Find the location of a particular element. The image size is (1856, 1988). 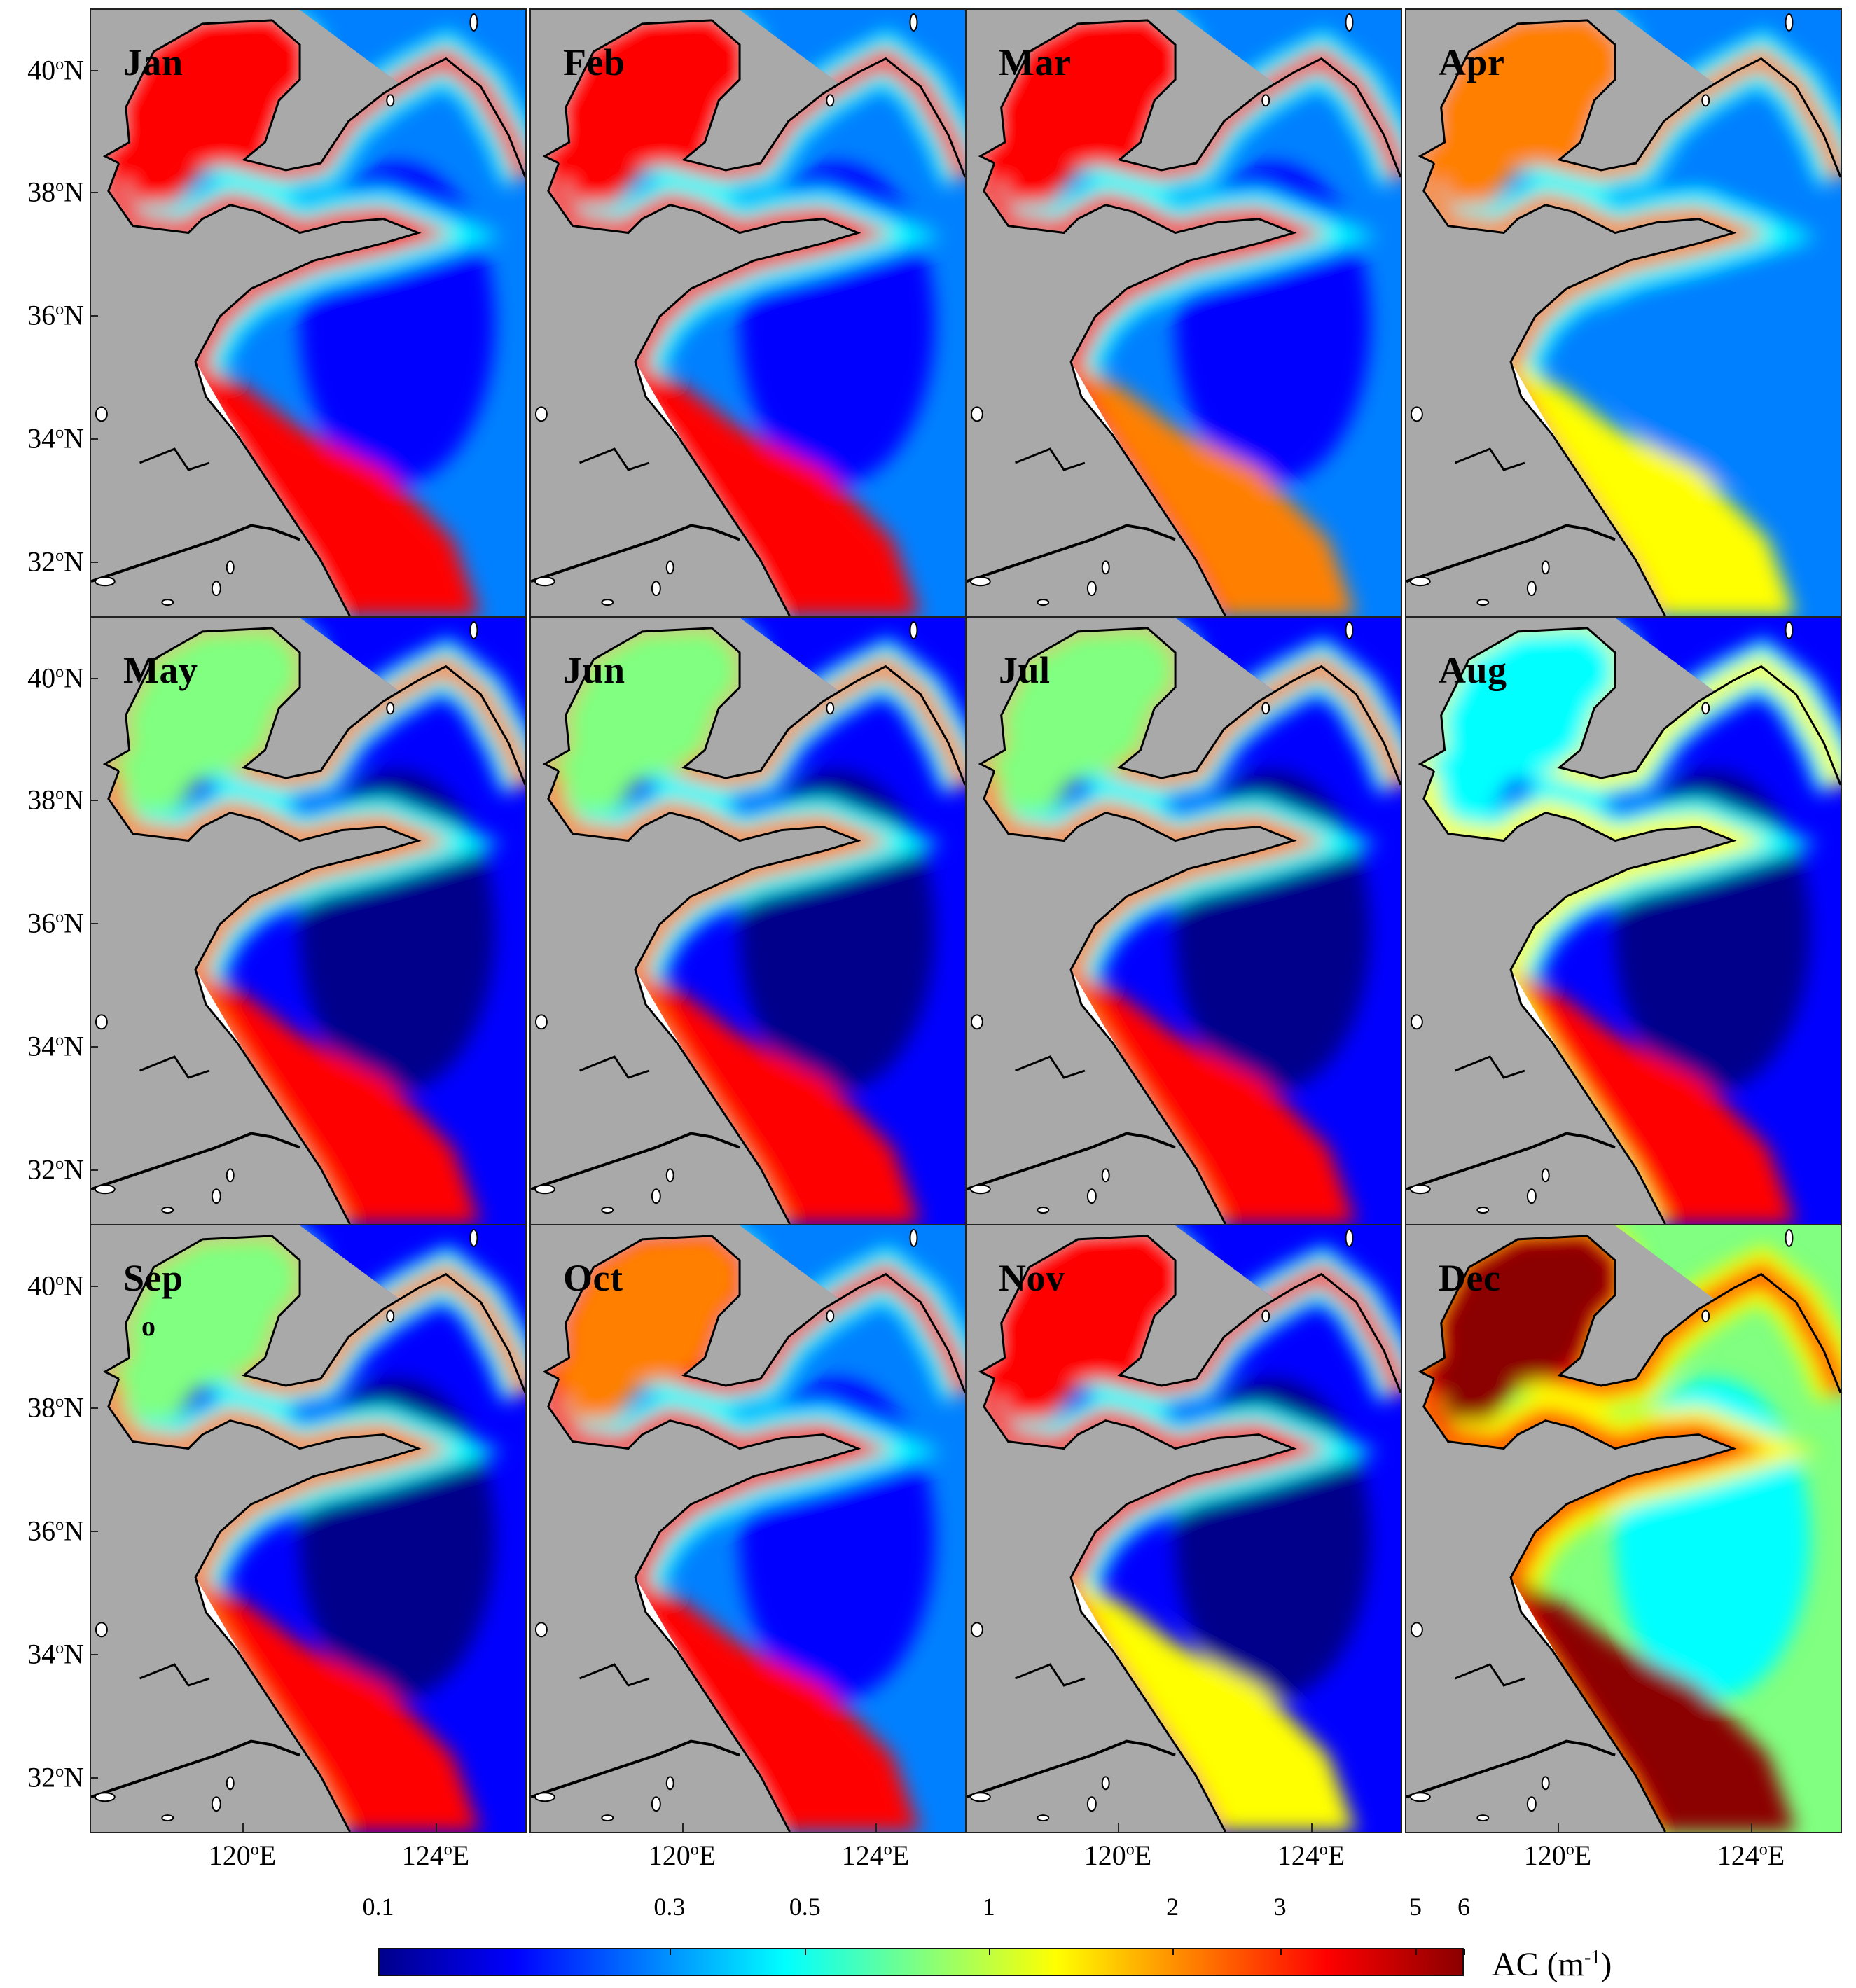

colorbar is located at coordinates (921, 1962).